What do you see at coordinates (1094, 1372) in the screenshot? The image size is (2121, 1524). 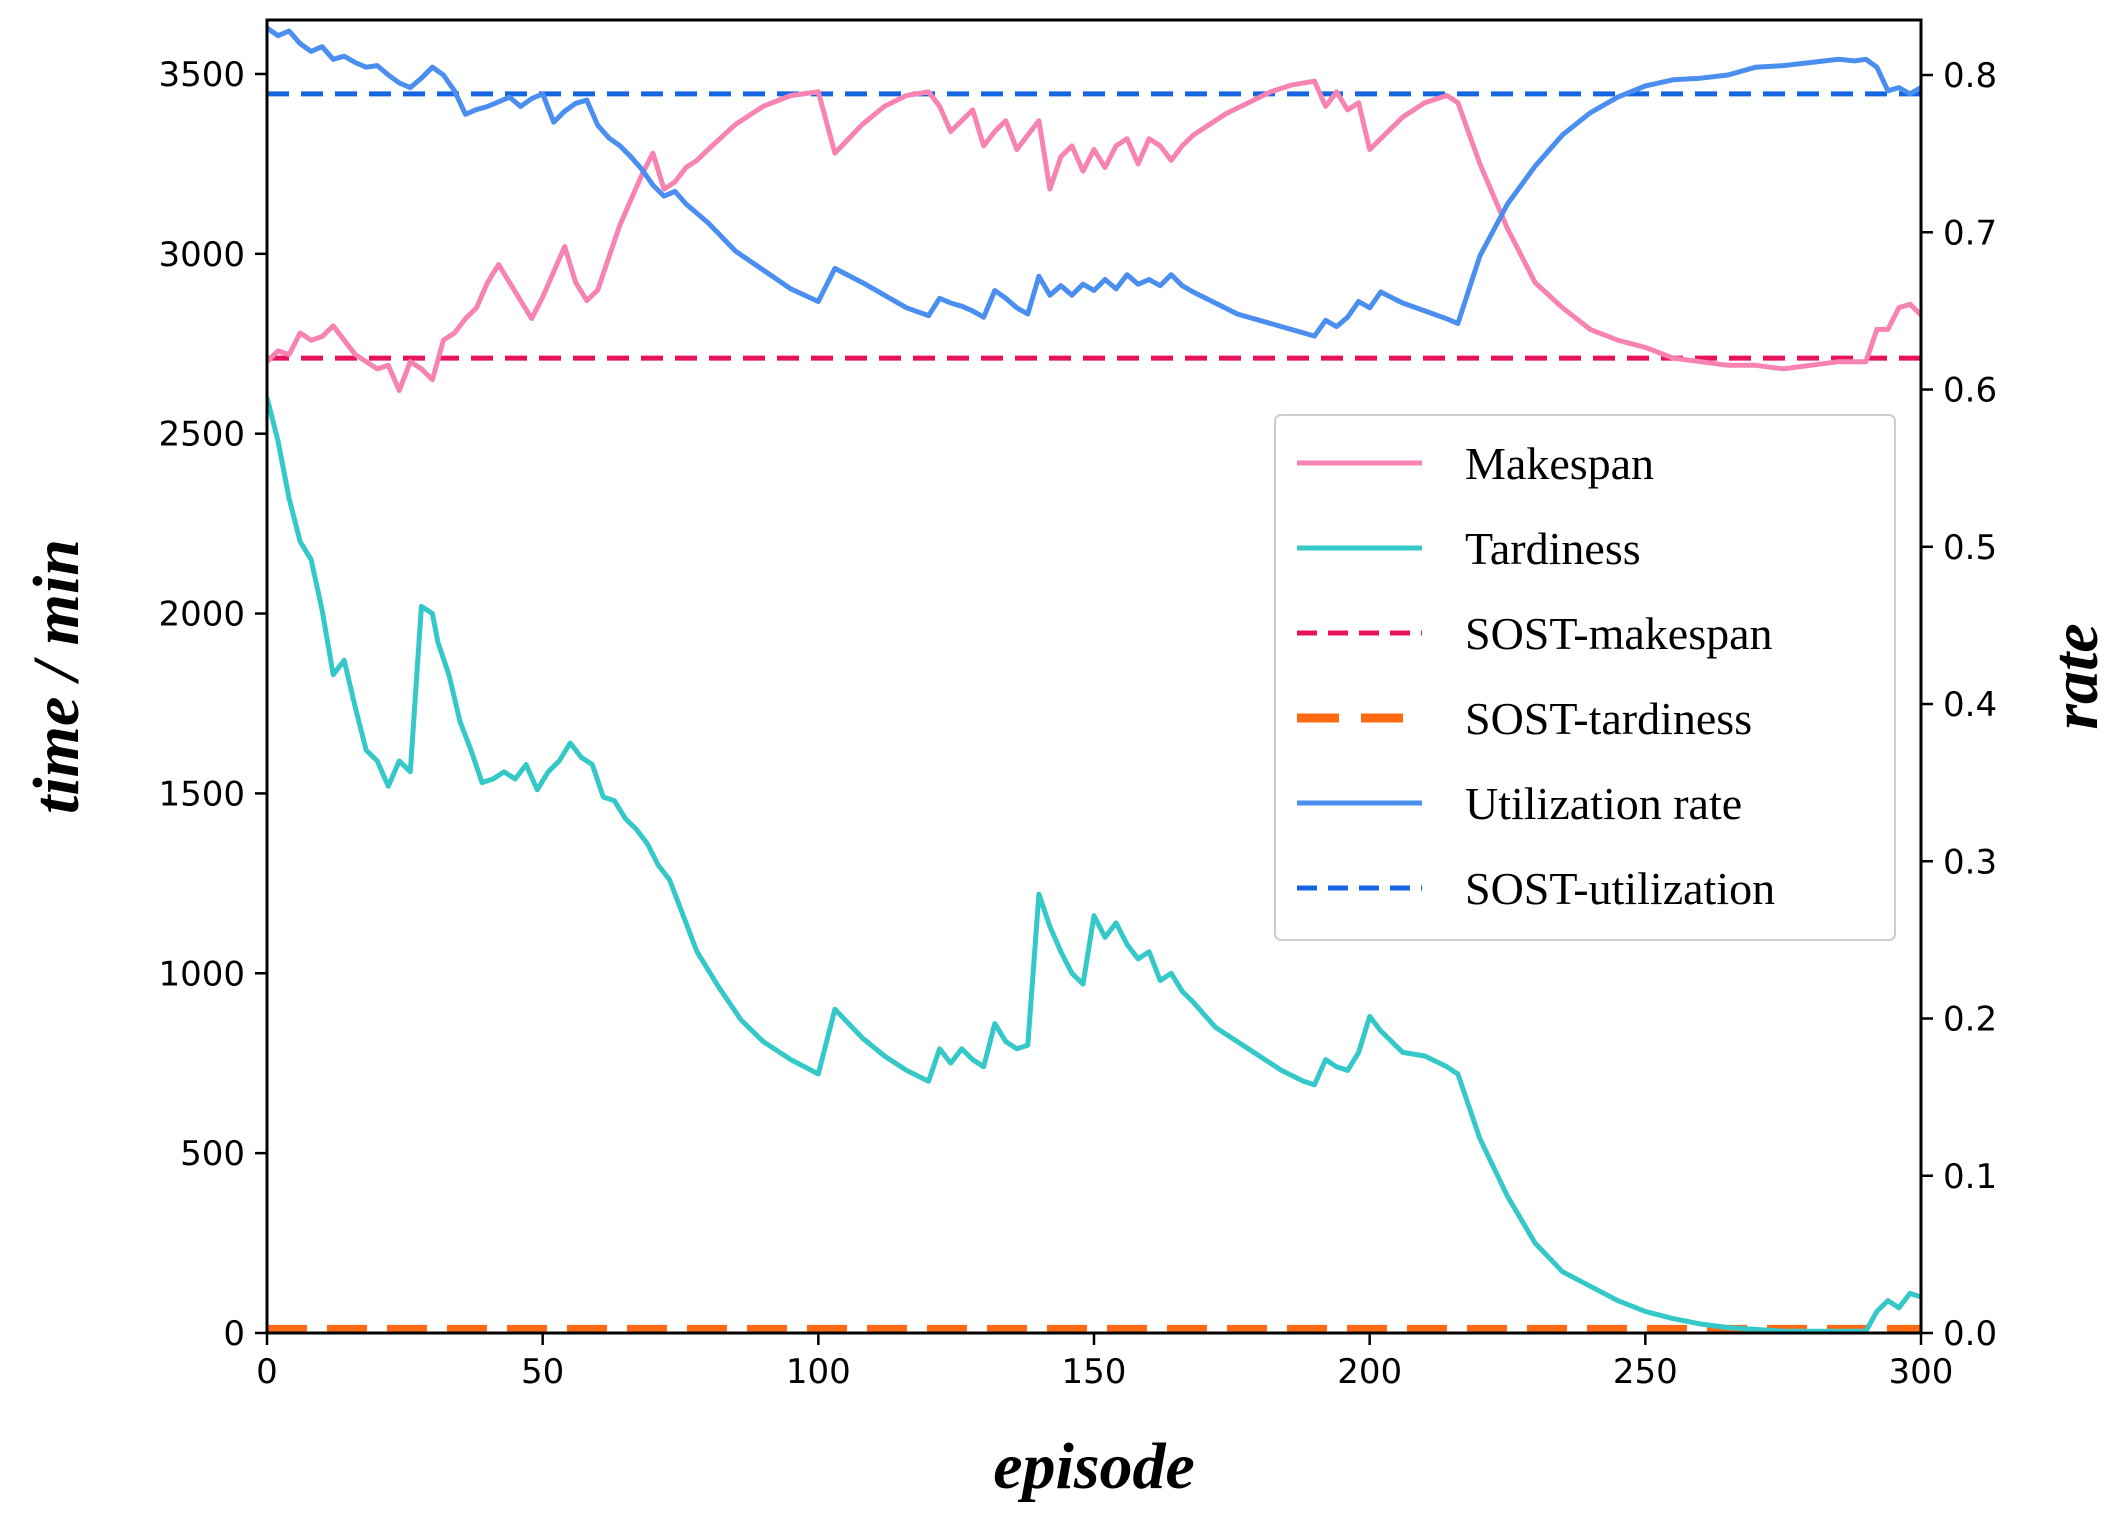 I see `x-tick-label: 150` at bounding box center [1094, 1372].